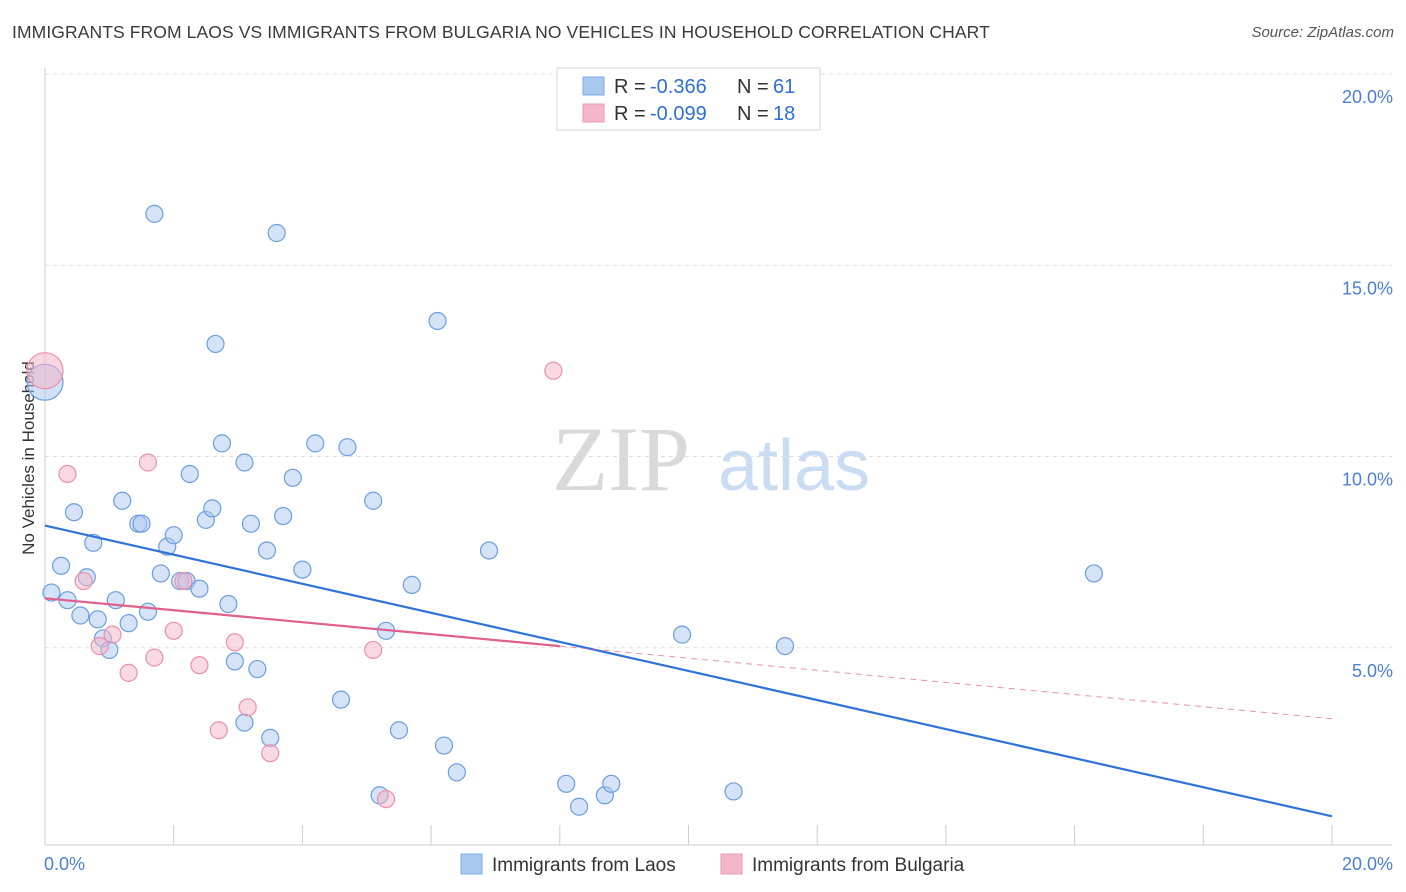 The height and width of the screenshot is (892, 1406). Describe the element at coordinates (678, 87) in the screenshot. I see `legend-r-value-laos: -0.366` at that location.